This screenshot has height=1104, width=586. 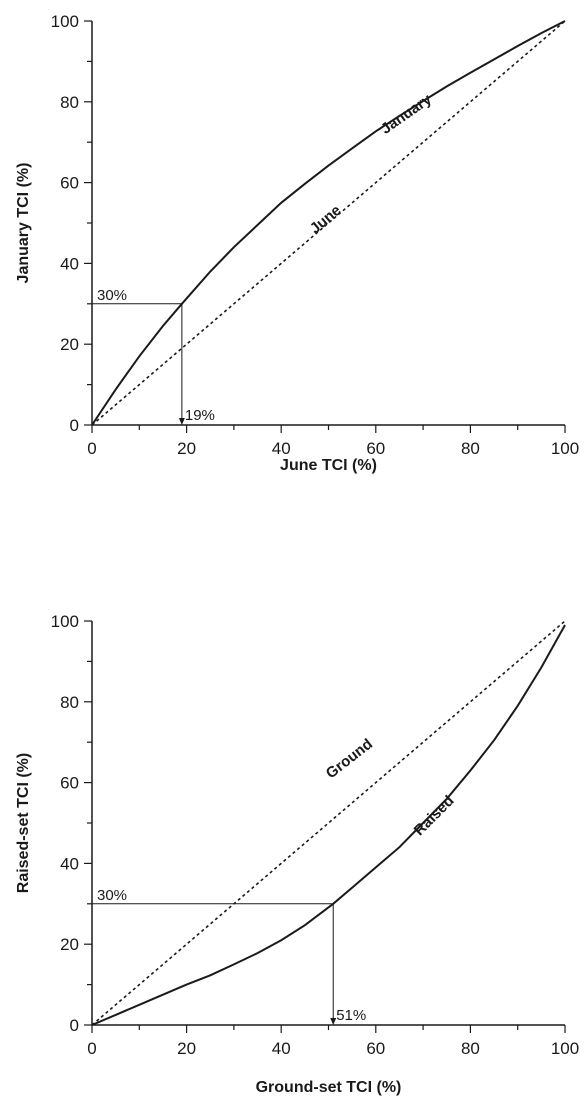 I want to click on series-label-june: June, so click(x=326, y=220).